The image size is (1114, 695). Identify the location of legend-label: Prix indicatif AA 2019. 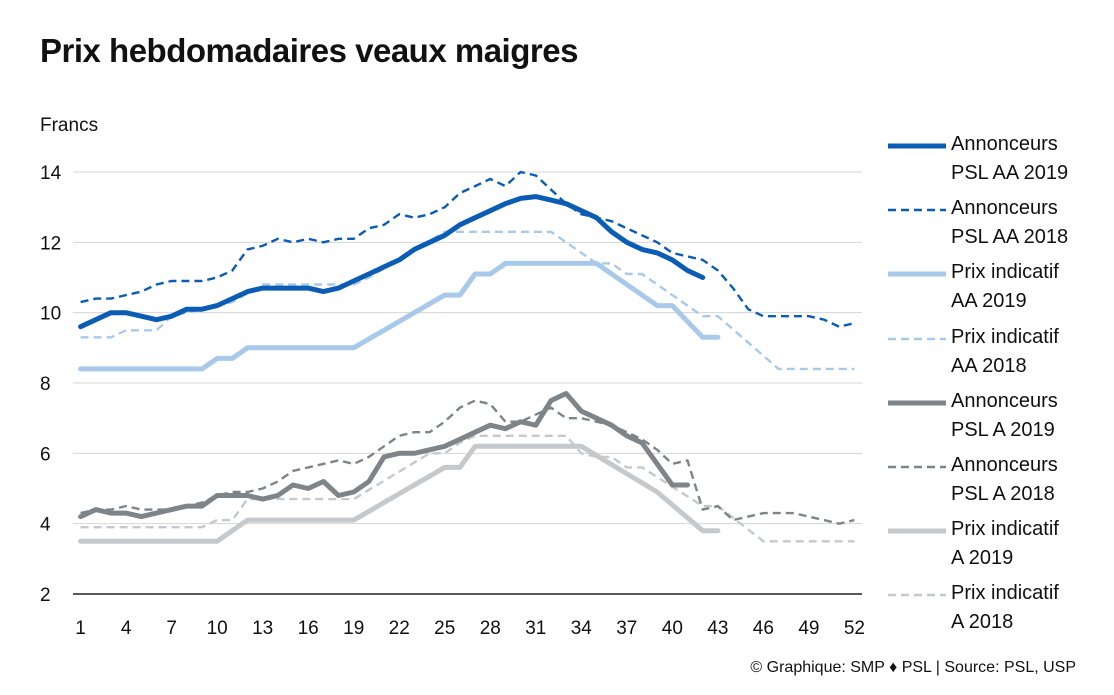
(1026, 287).